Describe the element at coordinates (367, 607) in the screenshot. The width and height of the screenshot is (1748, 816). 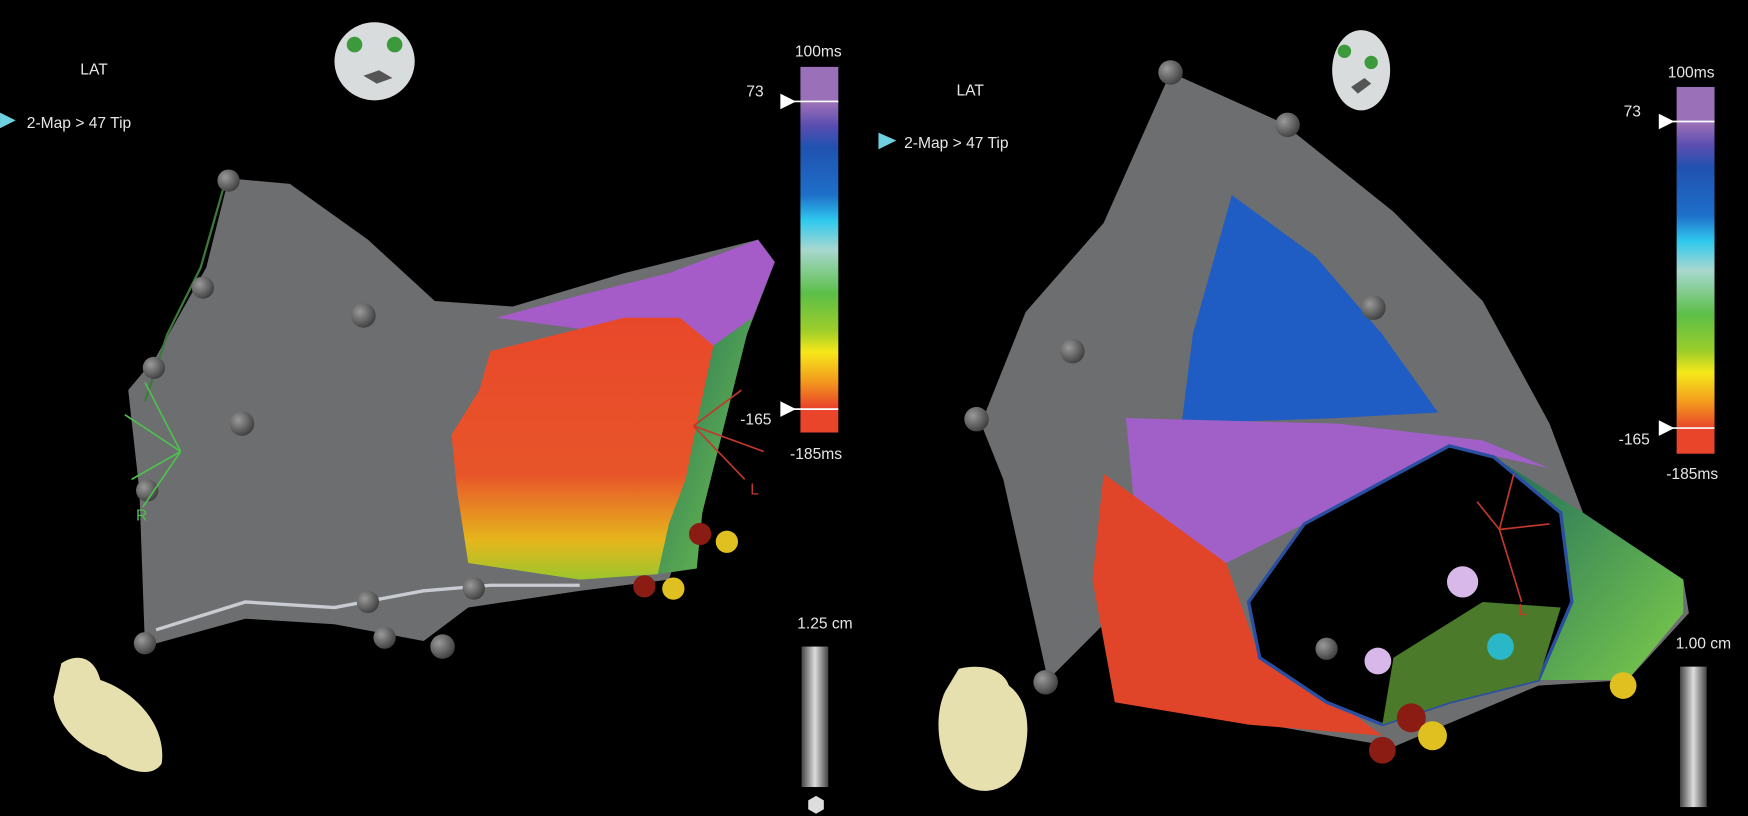
I see `border-line` at that location.